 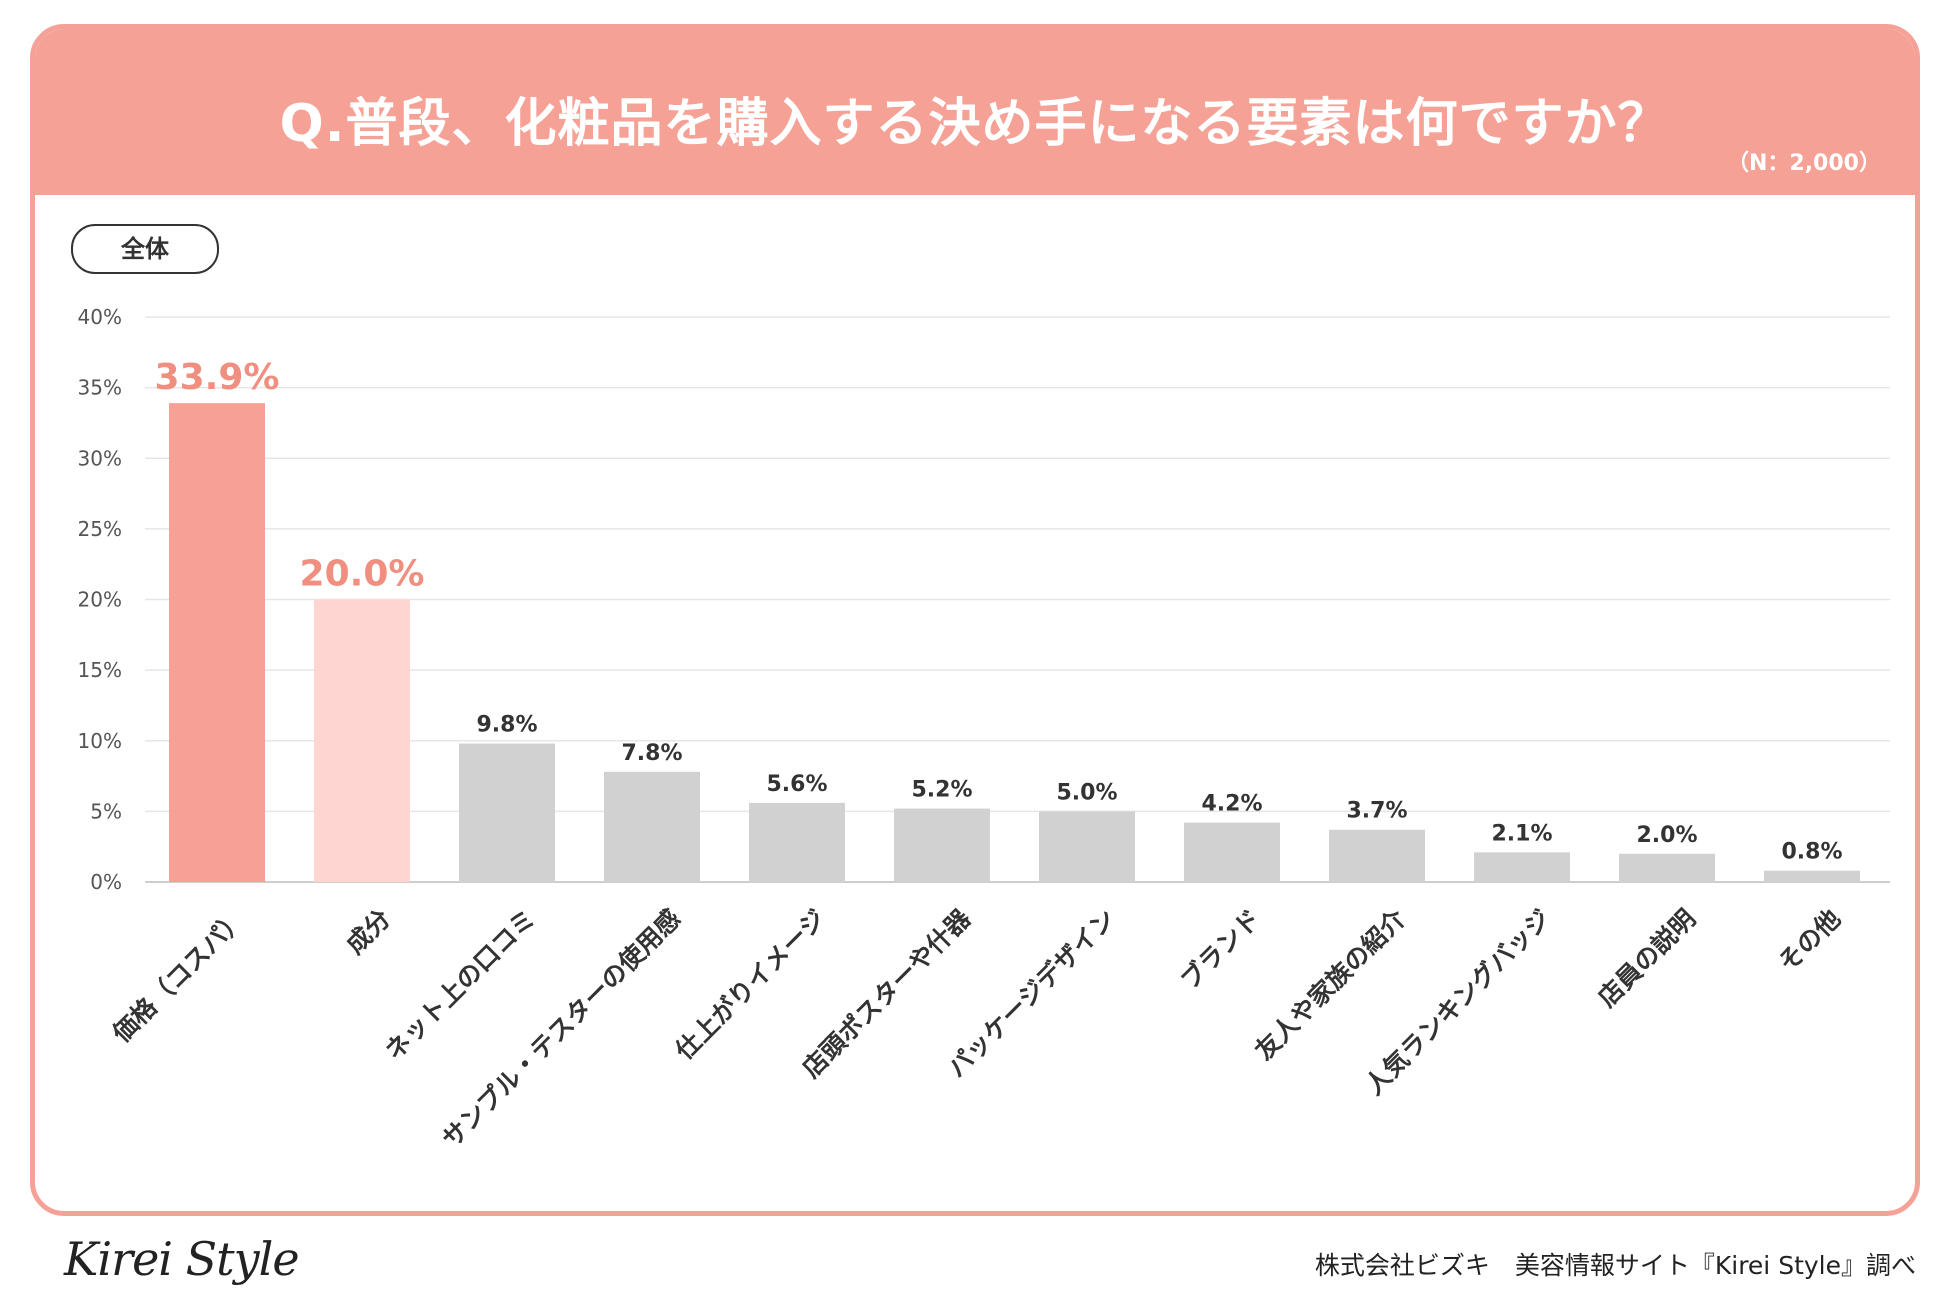 What do you see at coordinates (460, 985) in the screenshot?
I see `category-label: ネット上の口コミ` at bounding box center [460, 985].